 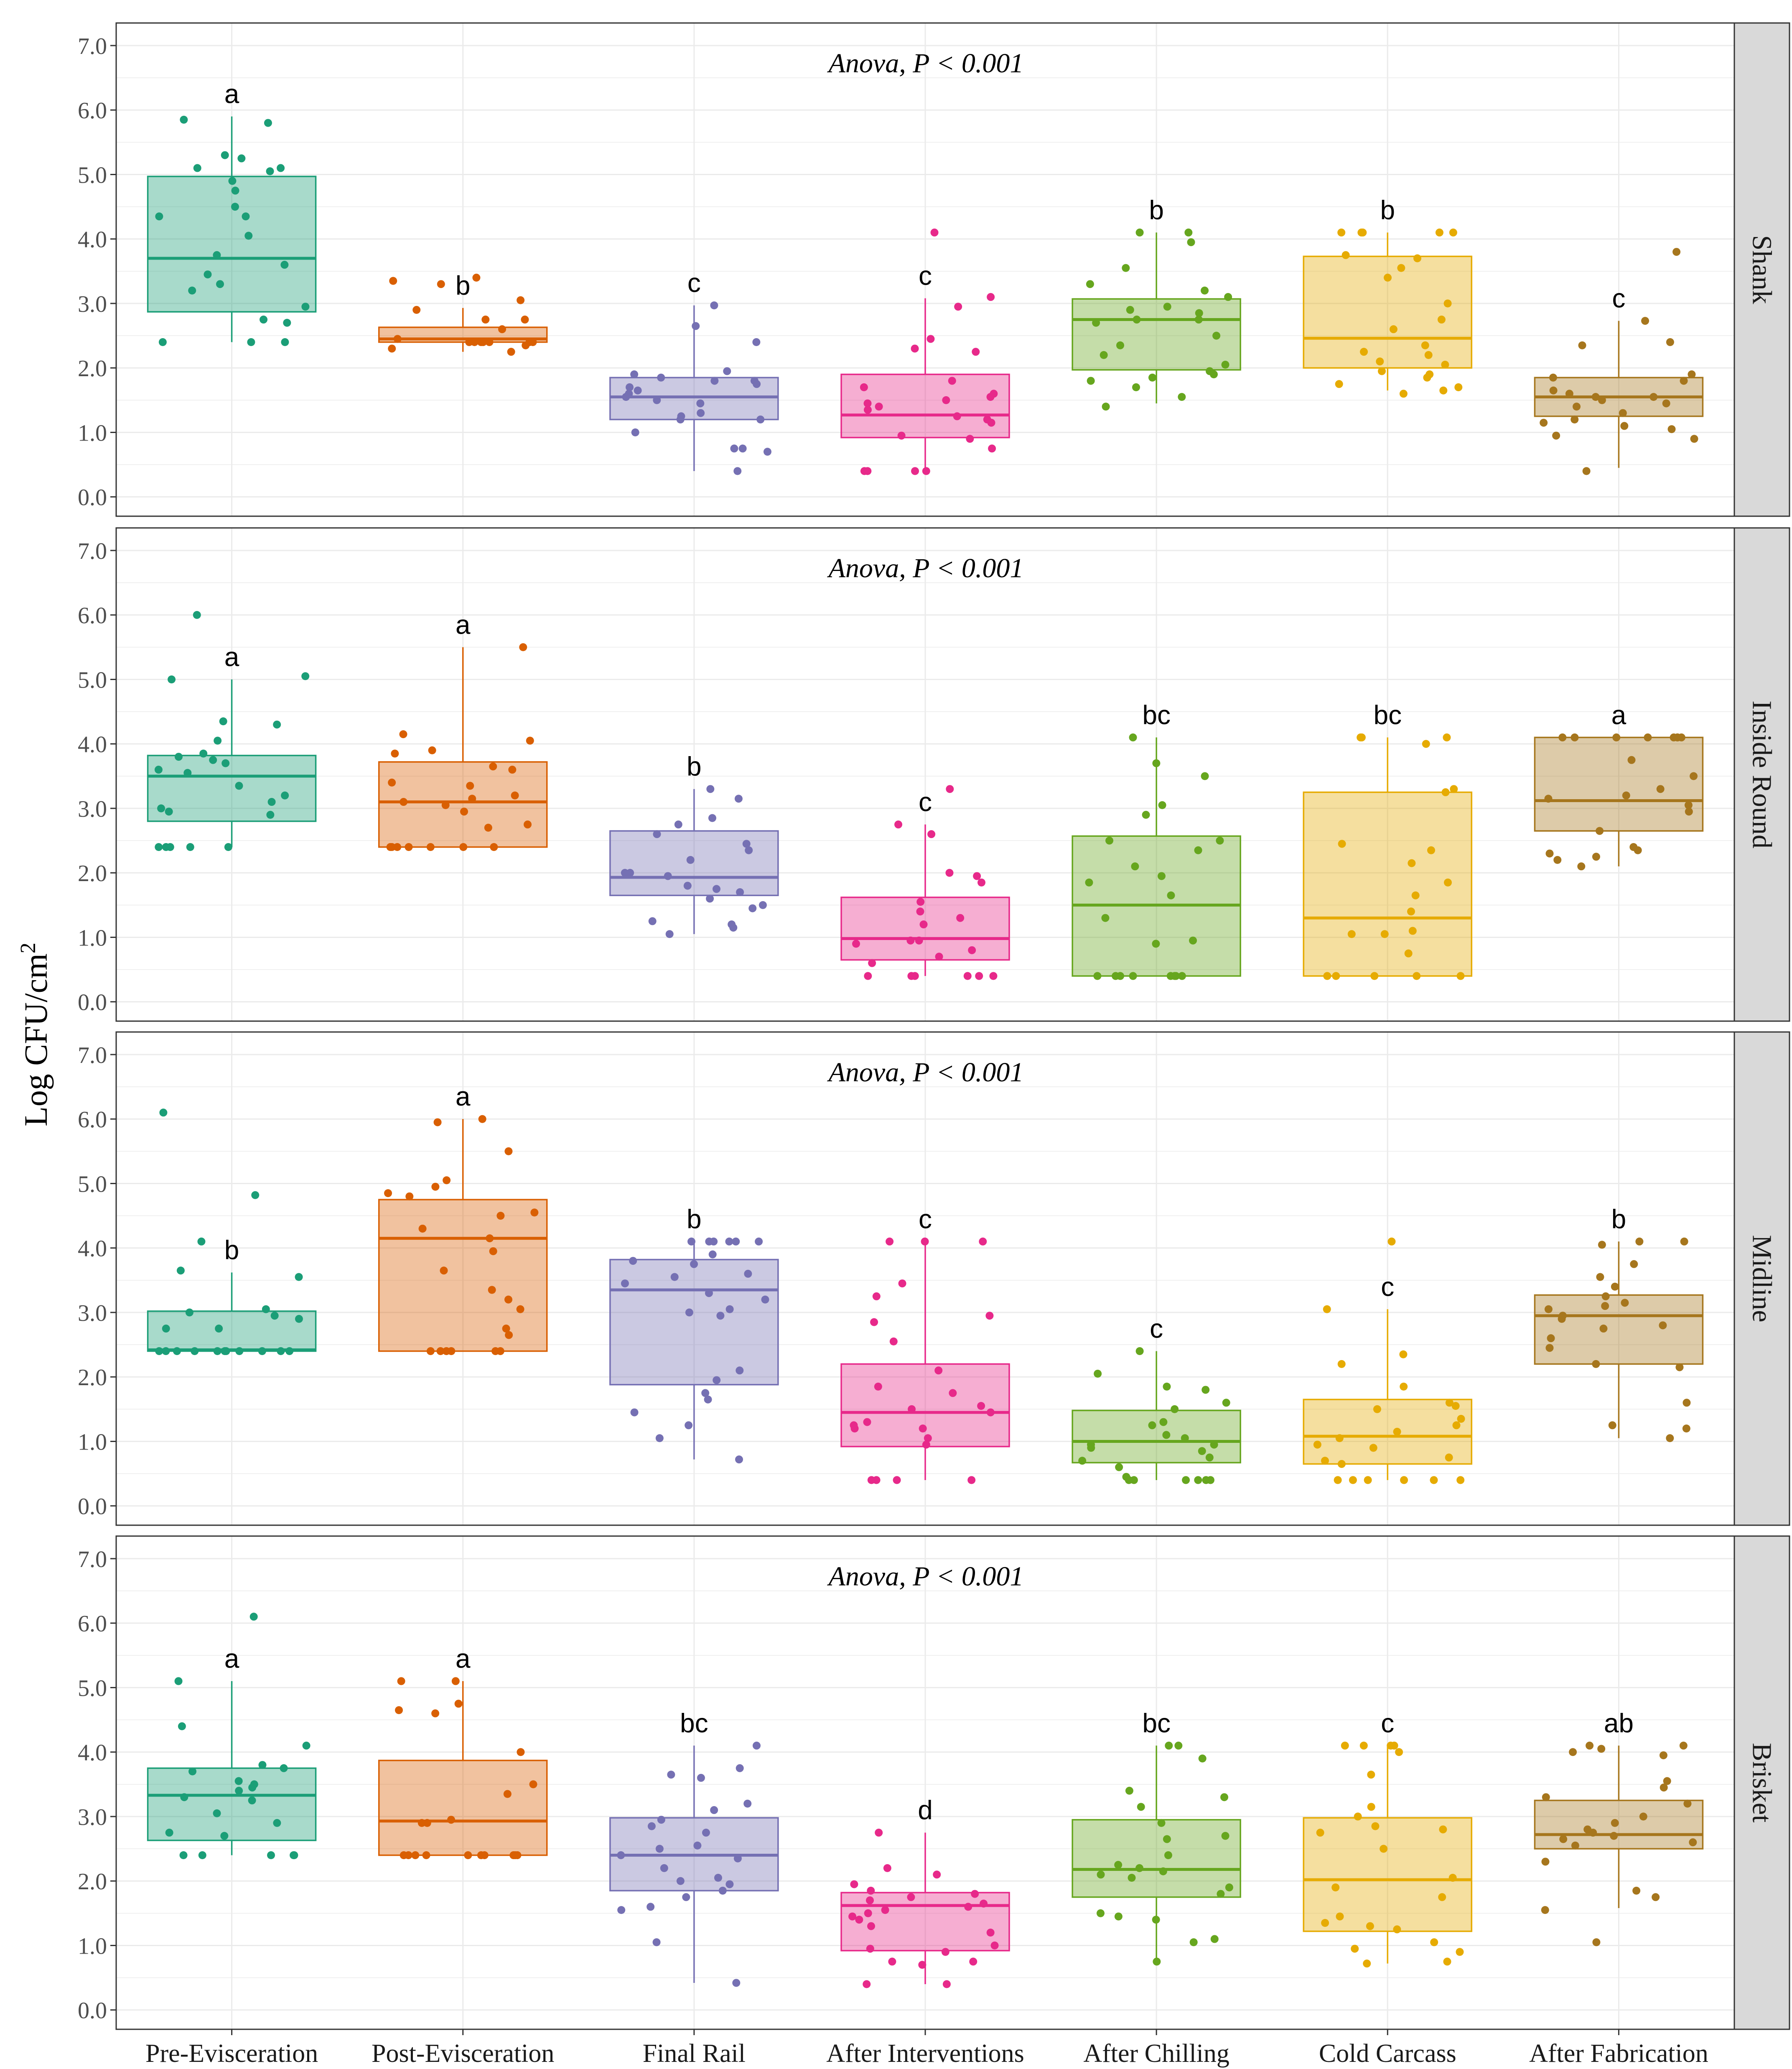 I want to click on x-tick-label: Pre-Evisceration, so click(x=231, y=2053).